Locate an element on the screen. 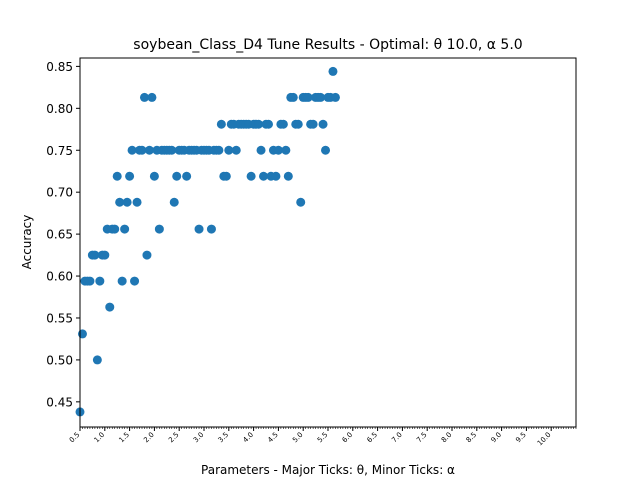 Image resolution: width=640 pixels, height=484 pixels. y-tick-label: 0.50 is located at coordinates (59, 360).